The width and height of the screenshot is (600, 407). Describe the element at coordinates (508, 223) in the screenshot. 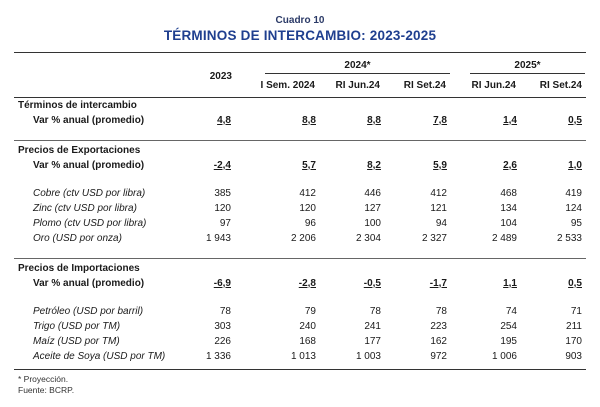

I see `table-row-value: 104` at that location.